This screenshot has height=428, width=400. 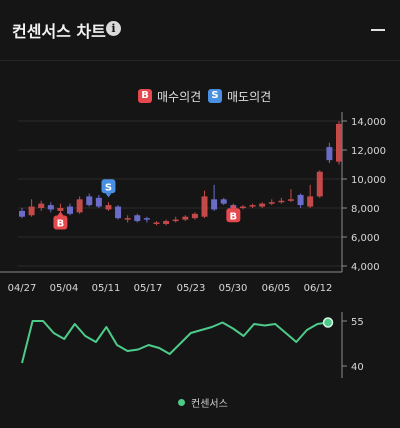 I want to click on x-tick-label: 05/17, so click(x=148, y=288).